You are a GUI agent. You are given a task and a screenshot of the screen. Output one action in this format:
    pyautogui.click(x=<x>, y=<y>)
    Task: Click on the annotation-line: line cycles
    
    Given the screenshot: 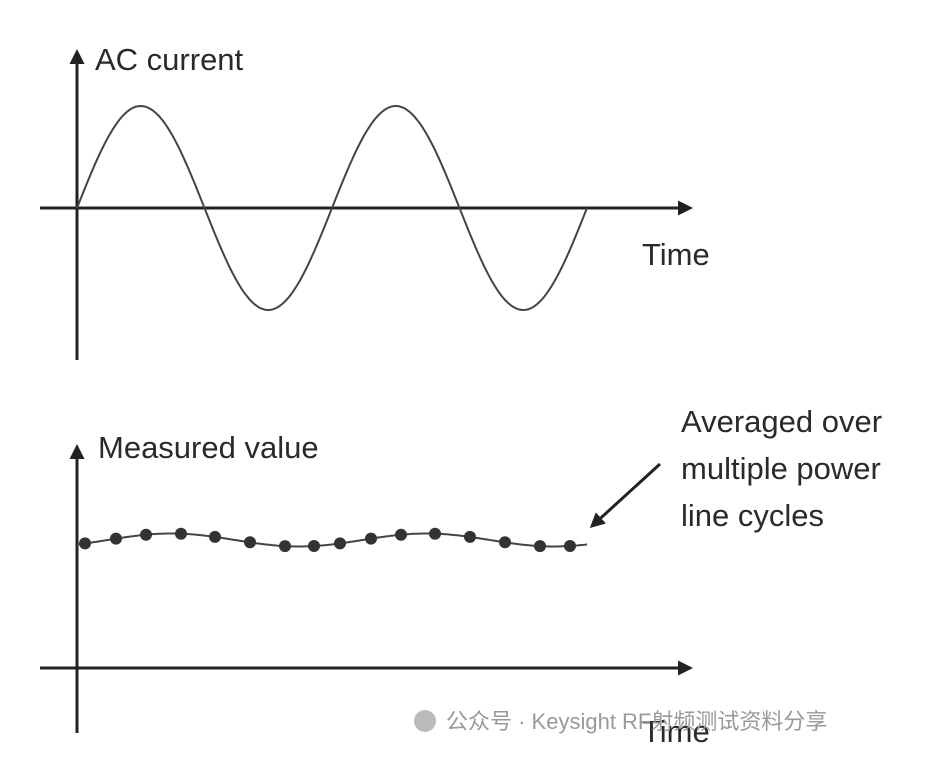 What is the action you would take?
    pyautogui.click(x=752, y=515)
    